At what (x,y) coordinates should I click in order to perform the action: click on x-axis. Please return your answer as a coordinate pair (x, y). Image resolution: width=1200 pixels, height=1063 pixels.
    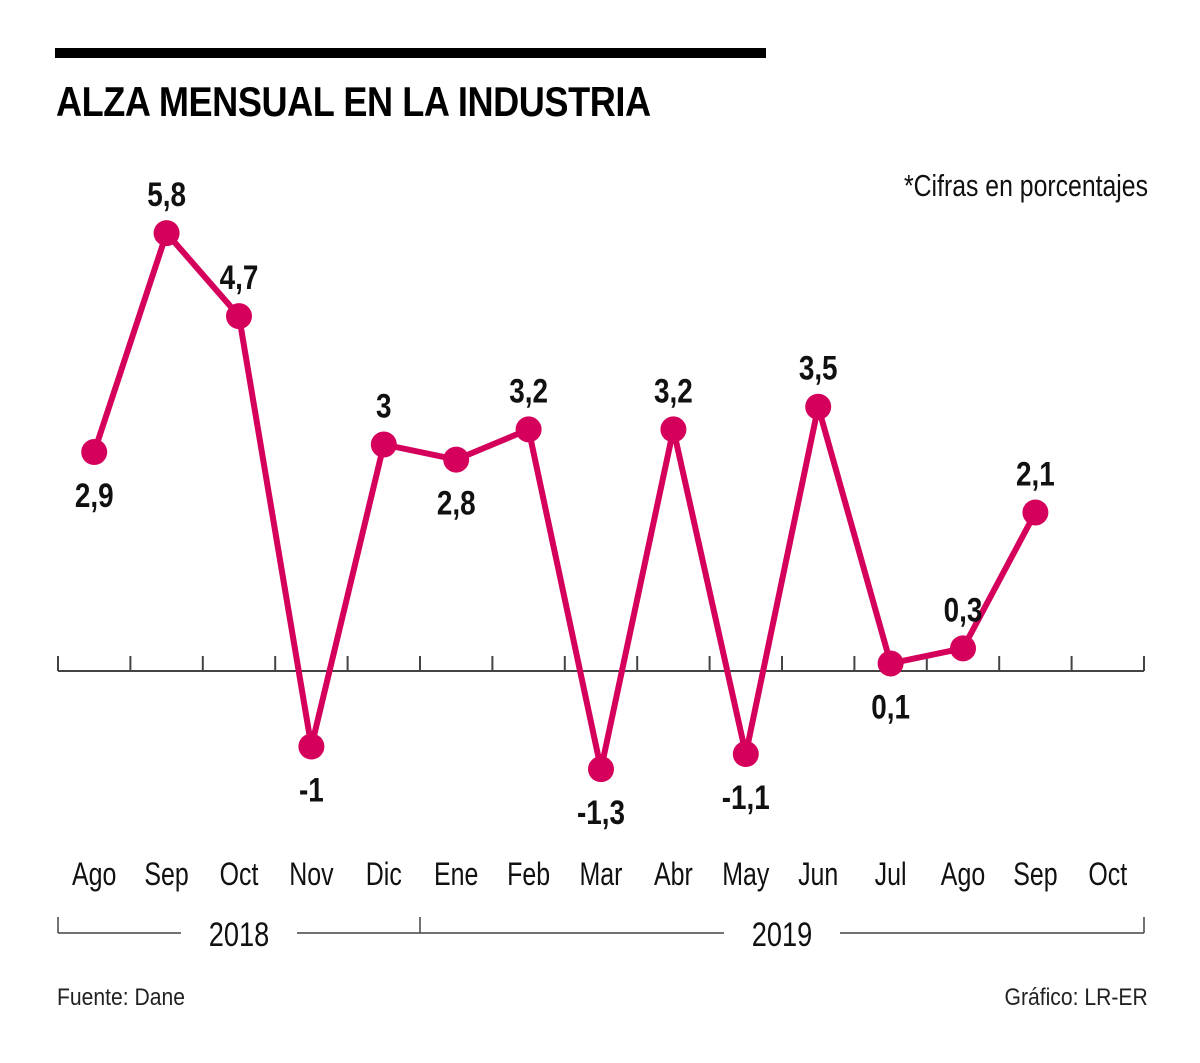
    Looking at the image, I should click on (601, 664).